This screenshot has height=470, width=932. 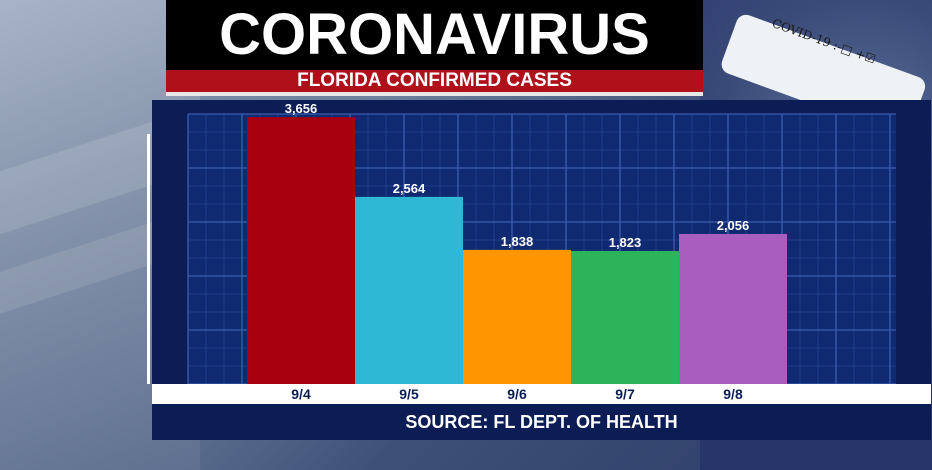 I want to click on header-title-box: CORONAVIRUS, so click(x=434, y=35).